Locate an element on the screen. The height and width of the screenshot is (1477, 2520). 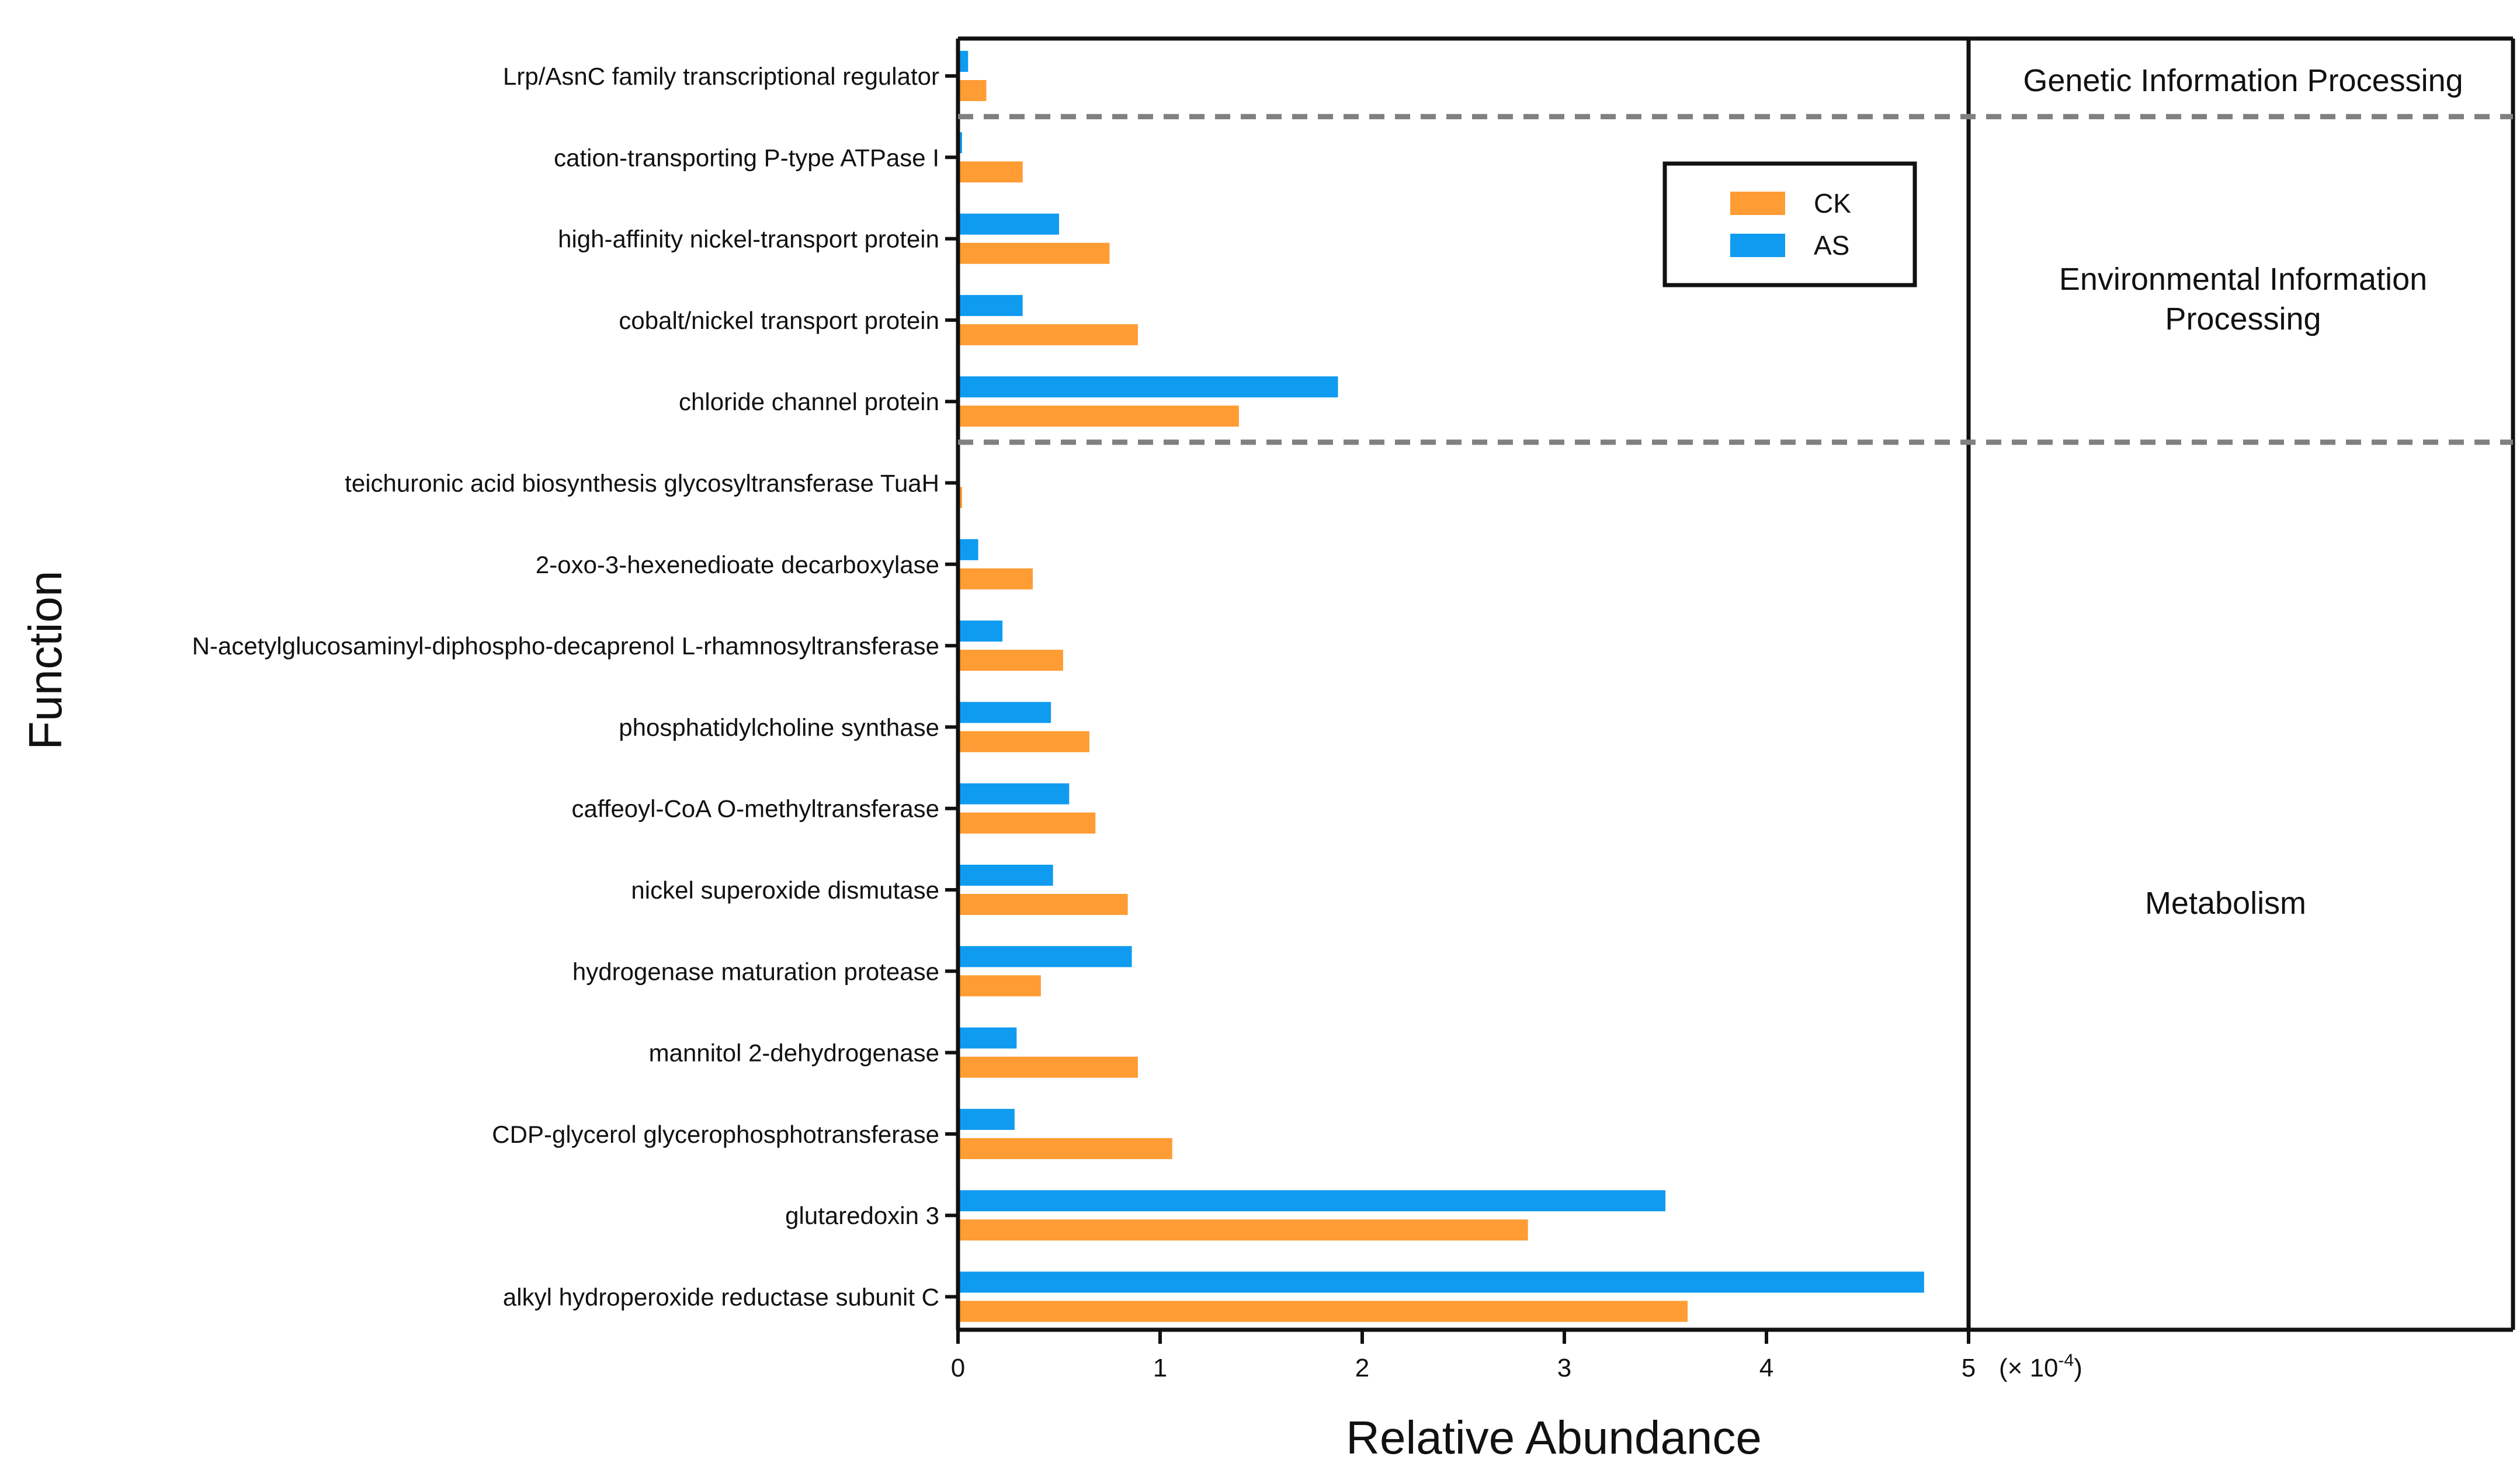
category-label: nickel superoxide dismutase is located at coordinates (785, 890).